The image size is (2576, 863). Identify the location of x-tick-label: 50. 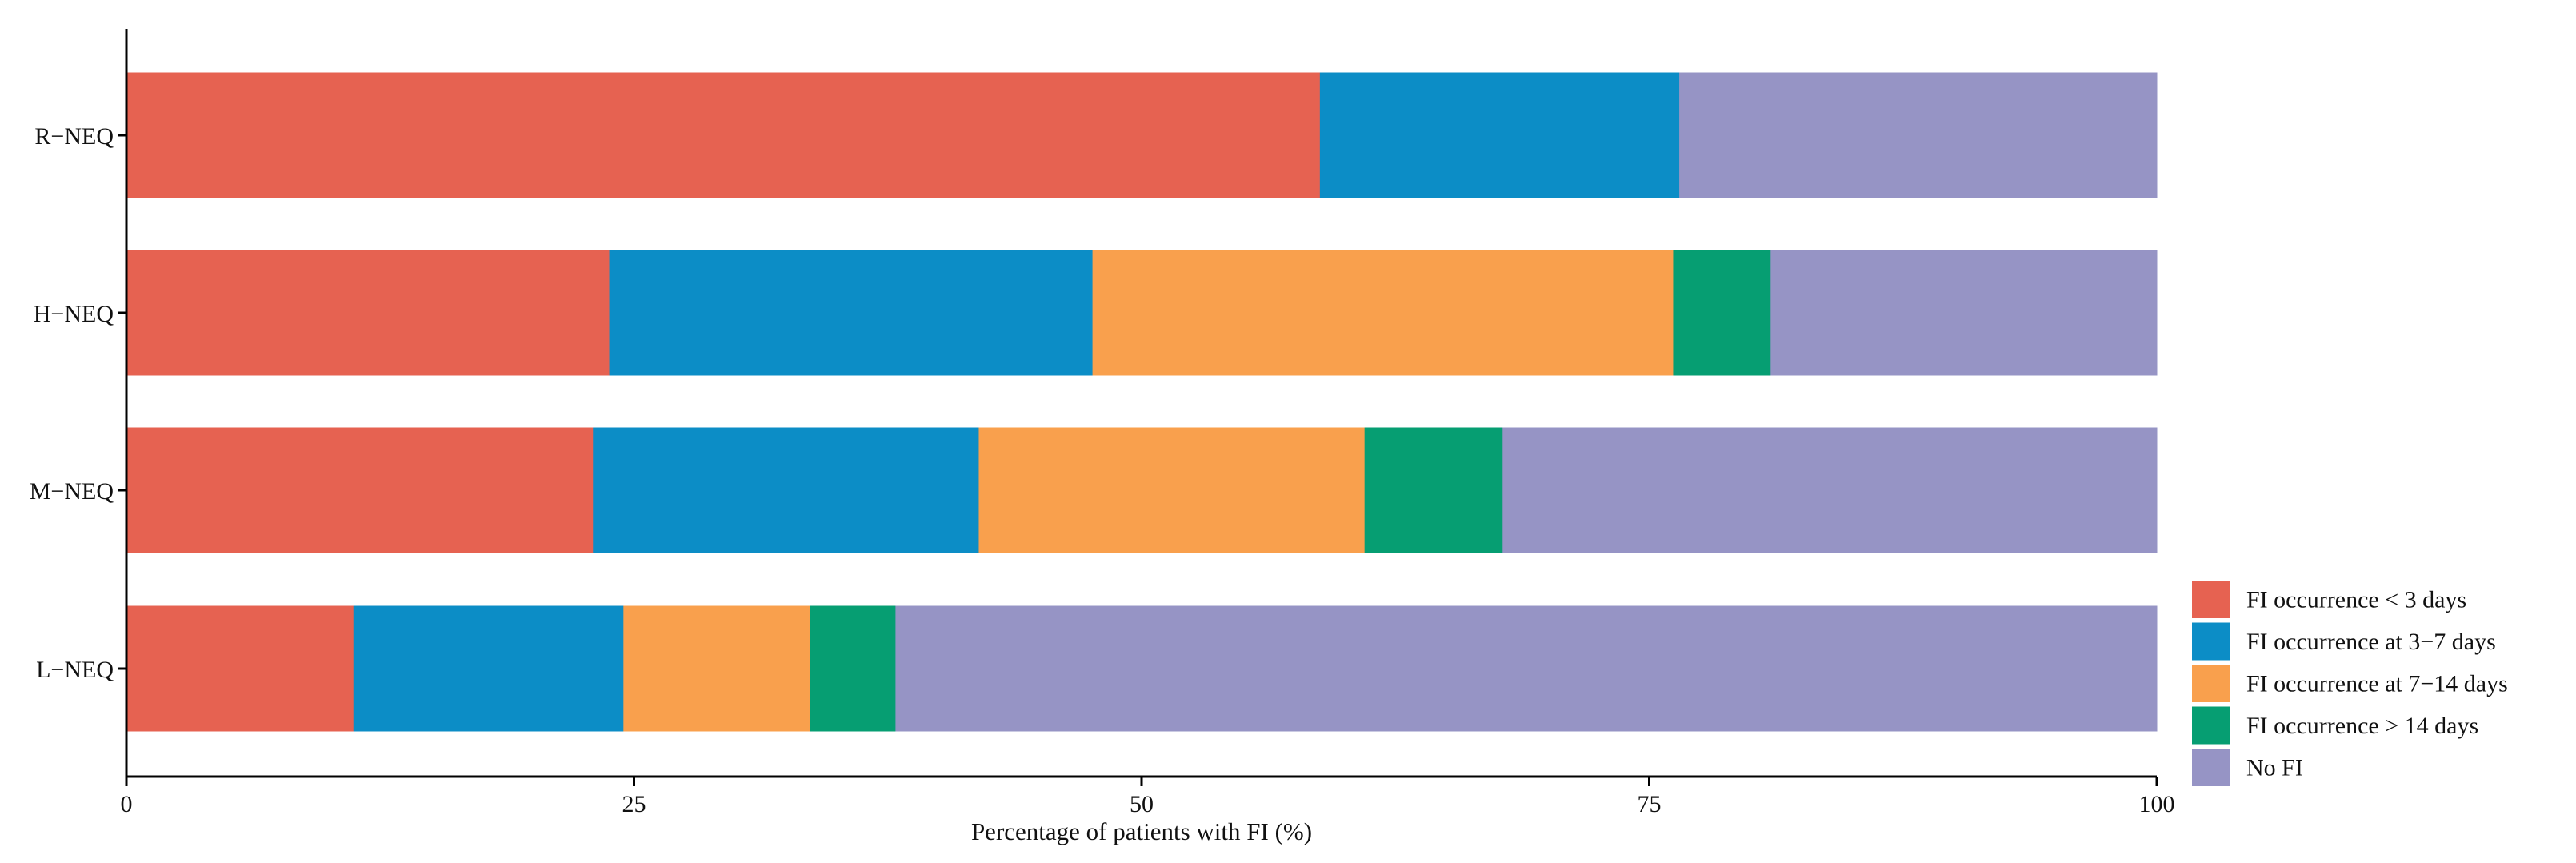
(1142, 804).